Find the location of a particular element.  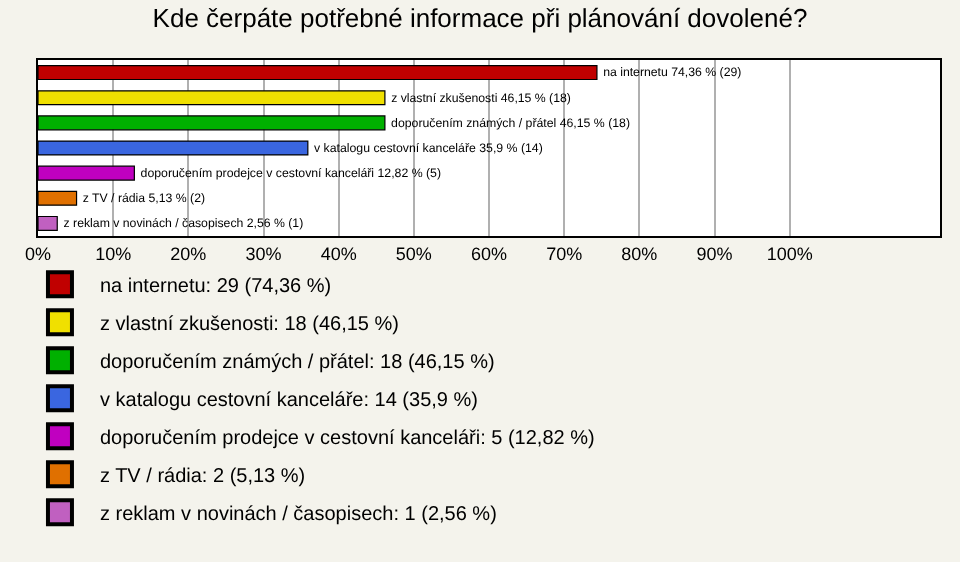

legend-label: doporučením známých / přátel: 18 (46,15 %) is located at coordinates (297, 363).